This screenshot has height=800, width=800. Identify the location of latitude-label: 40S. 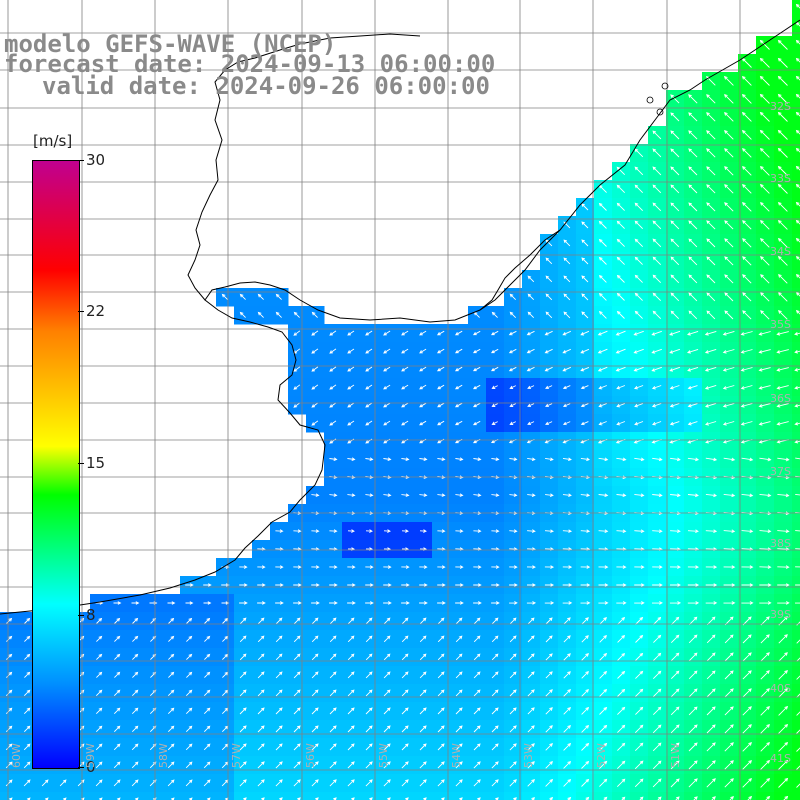
(780, 688).